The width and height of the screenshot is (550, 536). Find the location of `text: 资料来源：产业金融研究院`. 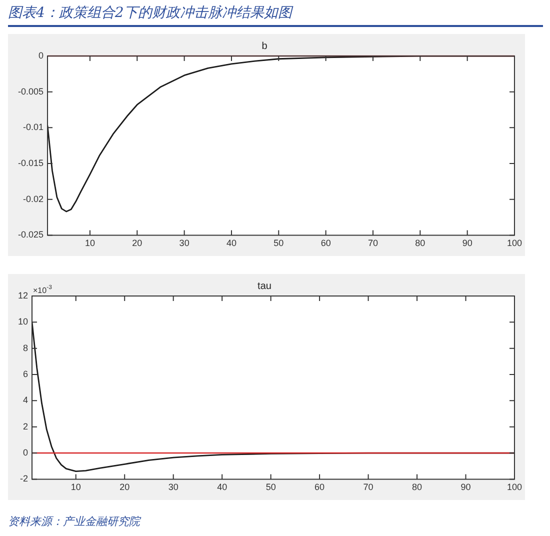

text: 资料来源：产业金融研究院 is located at coordinates (74, 521).